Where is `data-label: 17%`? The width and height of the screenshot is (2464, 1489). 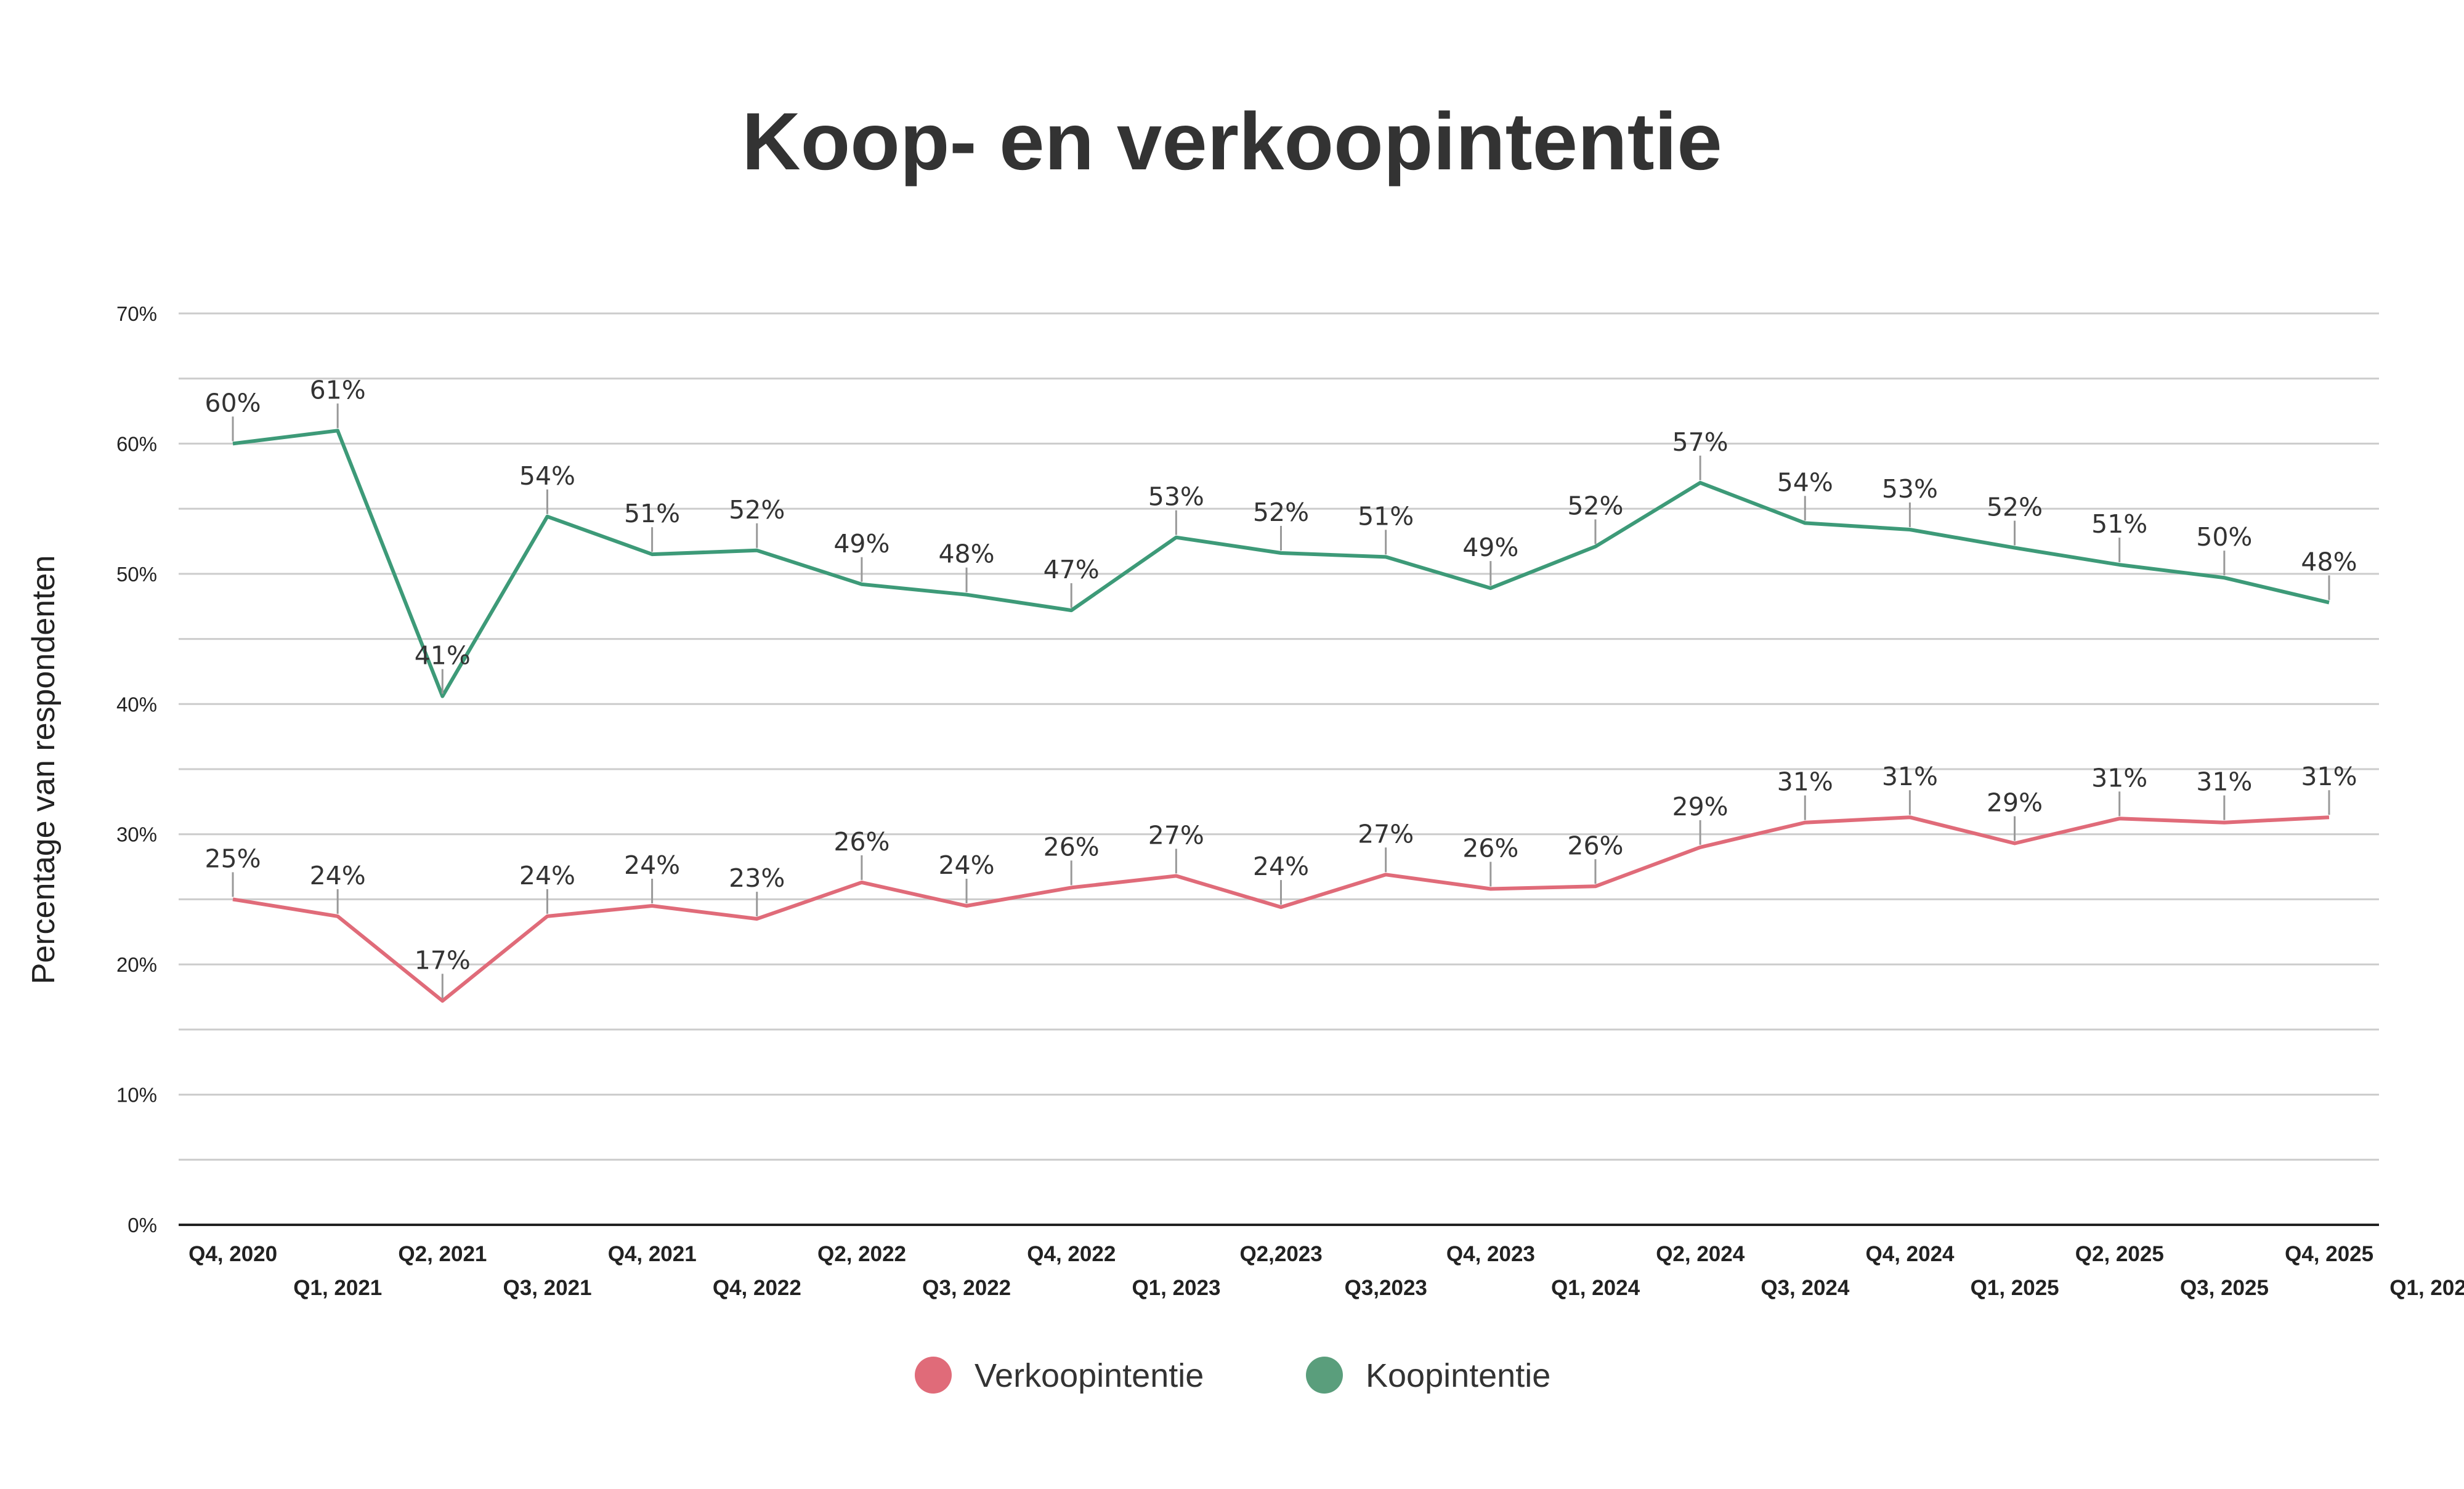 data-label: 17% is located at coordinates (443, 960).